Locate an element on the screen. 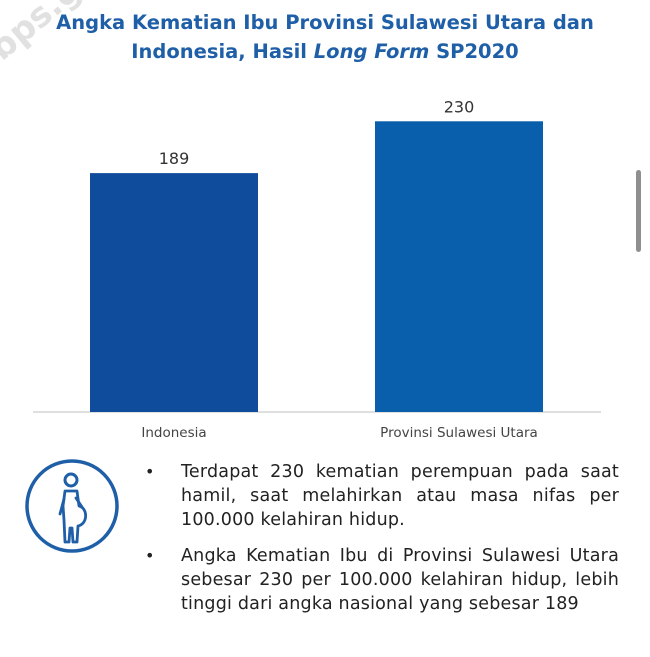 This screenshot has height=657, width=650. scrollbar-thumb is located at coordinates (638, 211).